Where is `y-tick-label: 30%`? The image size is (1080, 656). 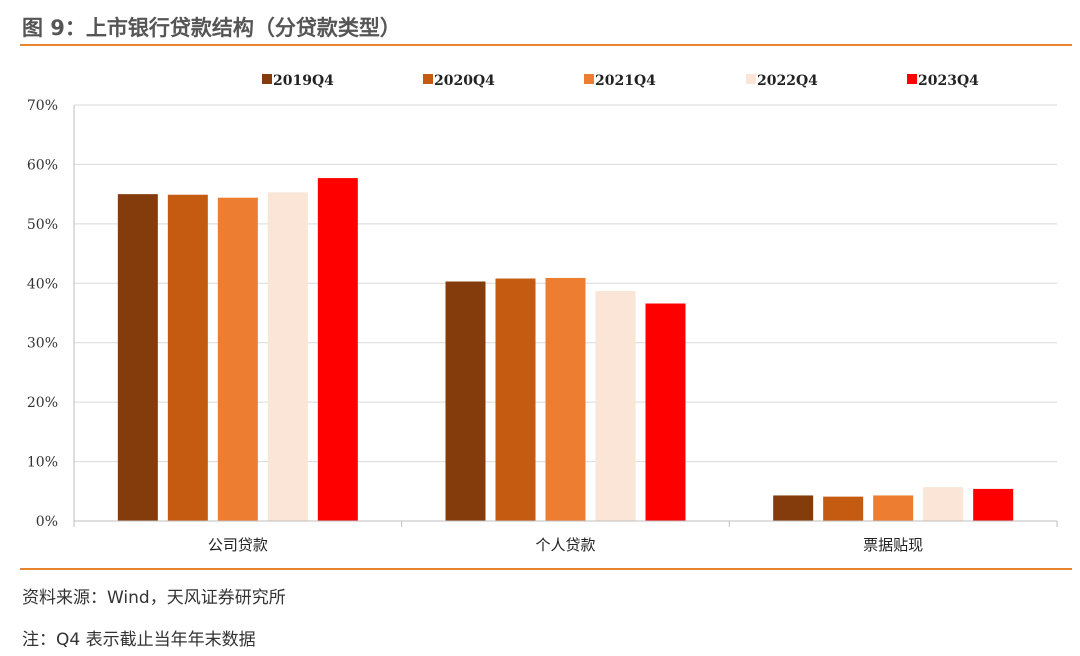 y-tick-label: 30% is located at coordinates (42, 344).